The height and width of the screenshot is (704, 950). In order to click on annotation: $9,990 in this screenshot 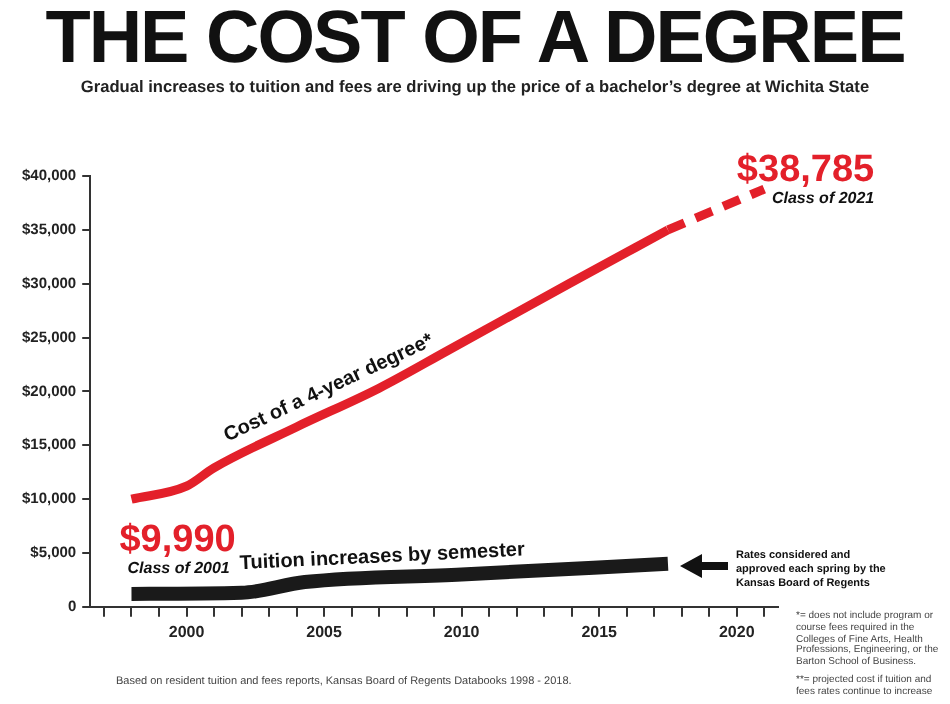, I will do `click(177, 540)`.